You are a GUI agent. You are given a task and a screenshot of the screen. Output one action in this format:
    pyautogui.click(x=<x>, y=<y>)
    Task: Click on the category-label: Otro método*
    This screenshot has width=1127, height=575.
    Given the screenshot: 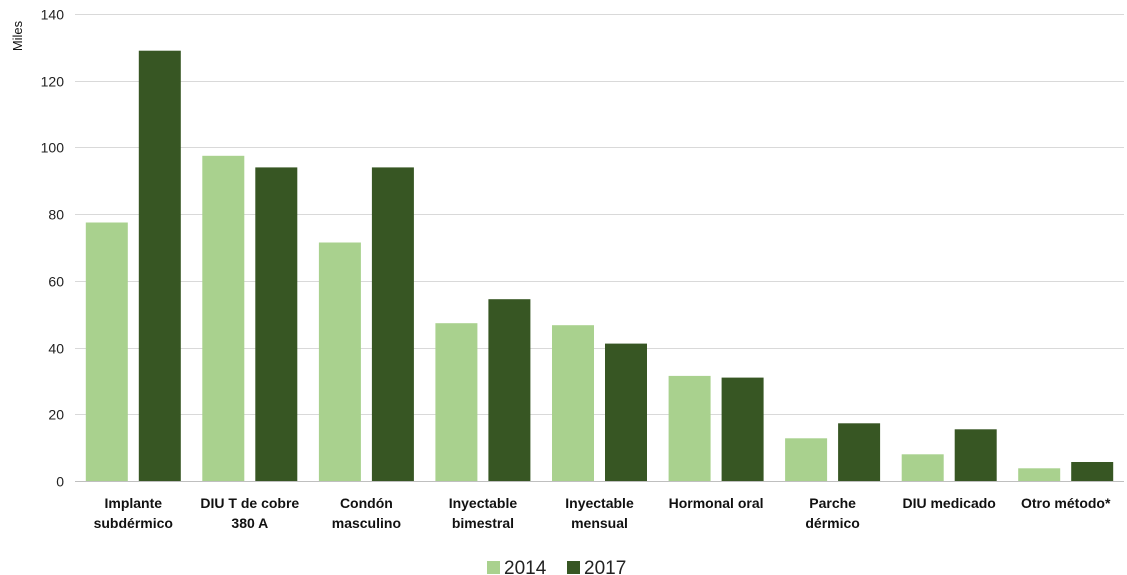 What is the action you would take?
    pyautogui.click(x=1066, y=503)
    